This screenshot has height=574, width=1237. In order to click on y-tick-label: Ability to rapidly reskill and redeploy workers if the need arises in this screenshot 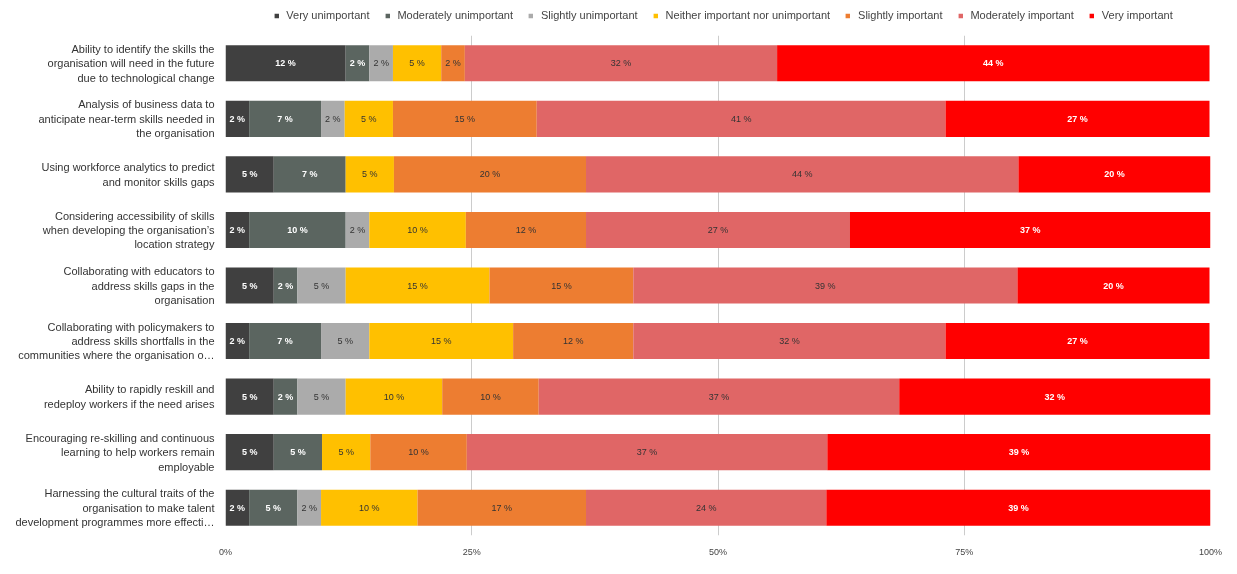, I will do `click(129, 396)`.